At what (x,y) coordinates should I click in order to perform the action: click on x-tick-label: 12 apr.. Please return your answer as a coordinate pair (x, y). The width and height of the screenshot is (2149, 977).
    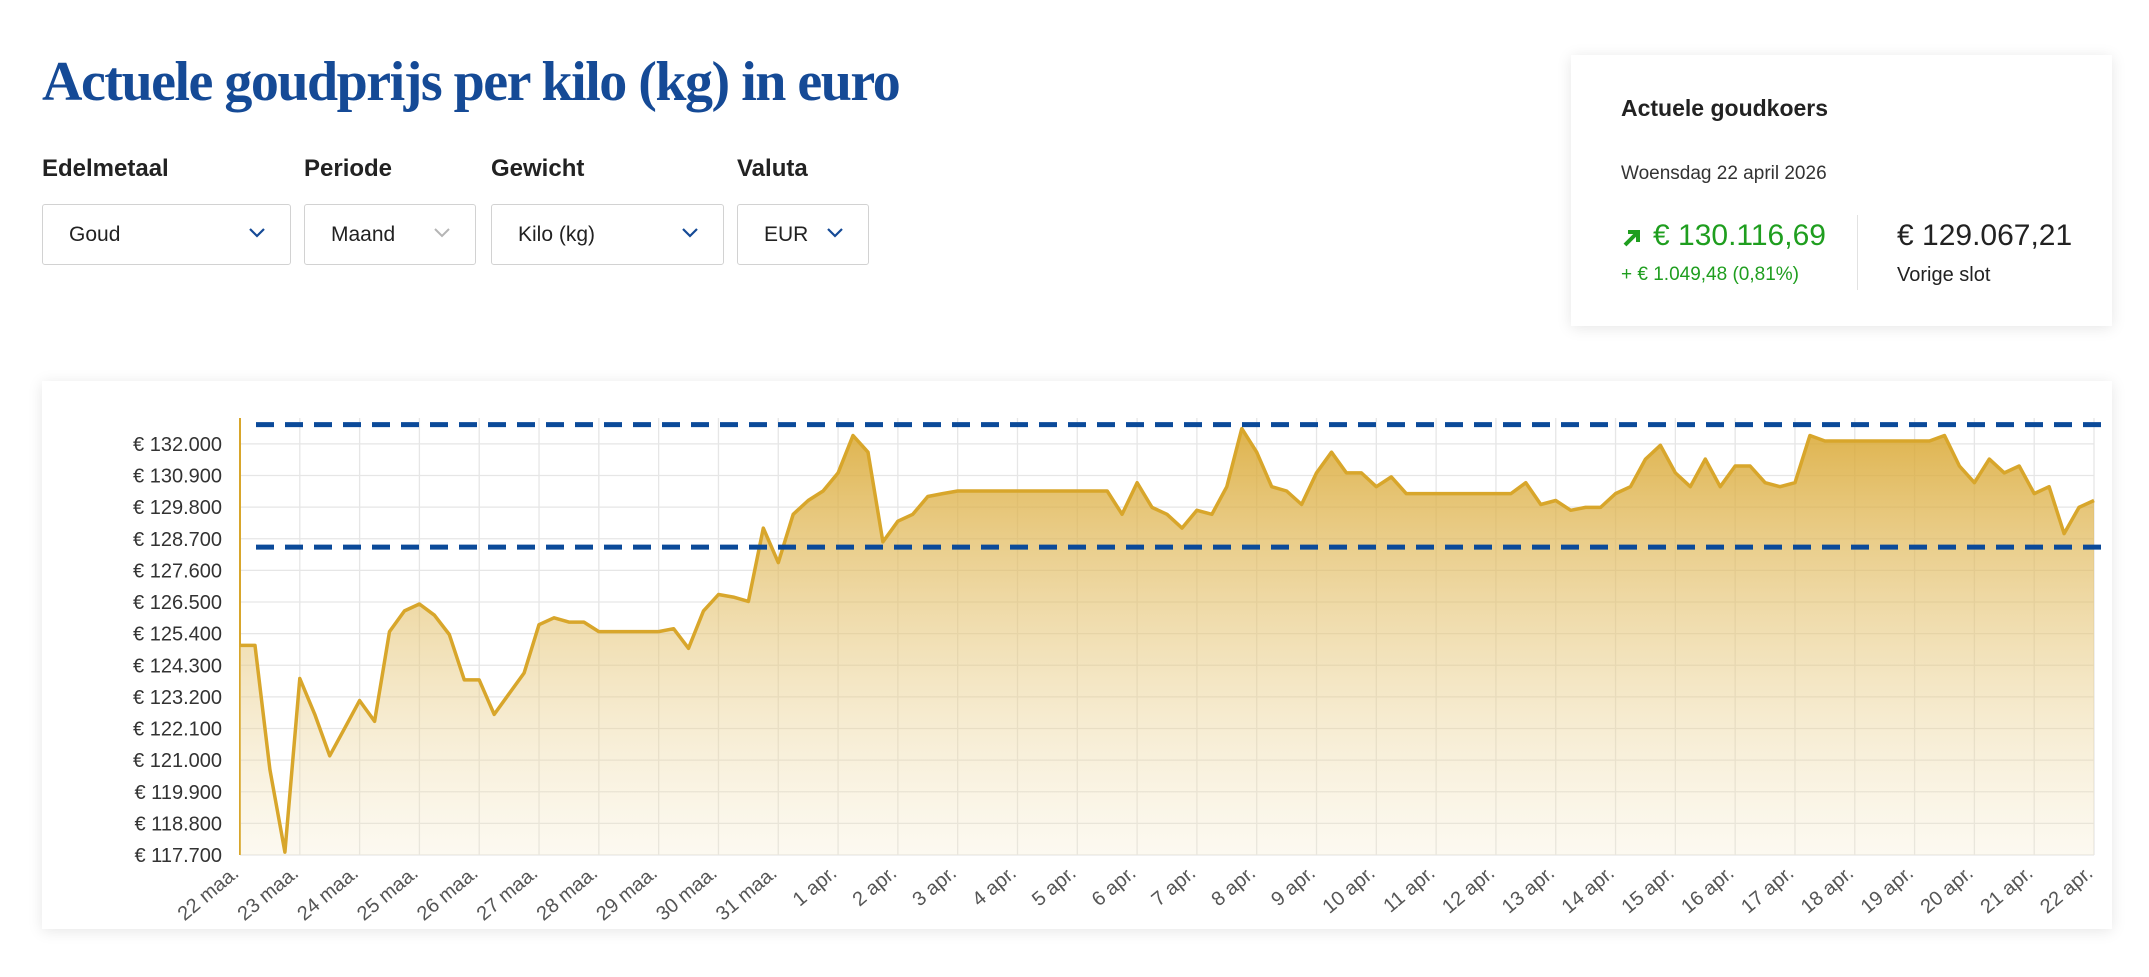
    Looking at the image, I should click on (1468, 890).